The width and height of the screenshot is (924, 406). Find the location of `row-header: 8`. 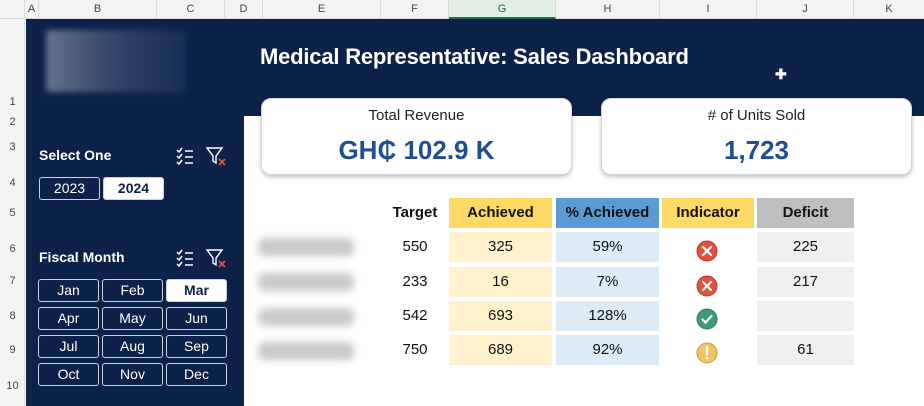

row-header: 8 is located at coordinates (12, 316).